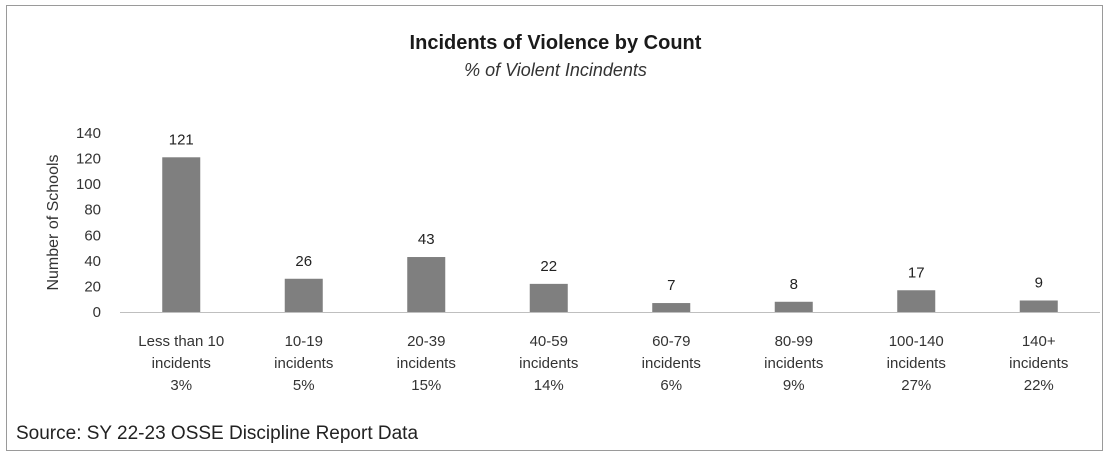 This screenshot has width=1111, height=457. I want to click on data-label: 43, so click(426, 239).